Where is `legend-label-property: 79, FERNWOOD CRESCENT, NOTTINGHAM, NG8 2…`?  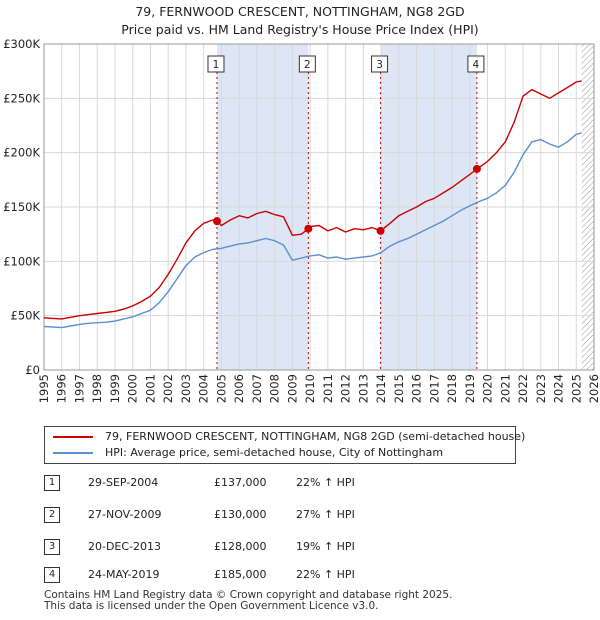
legend-label-property: 79, FERNWOOD CRESCENT, NOTTINGHAM, NG8 2… is located at coordinates (315, 436).